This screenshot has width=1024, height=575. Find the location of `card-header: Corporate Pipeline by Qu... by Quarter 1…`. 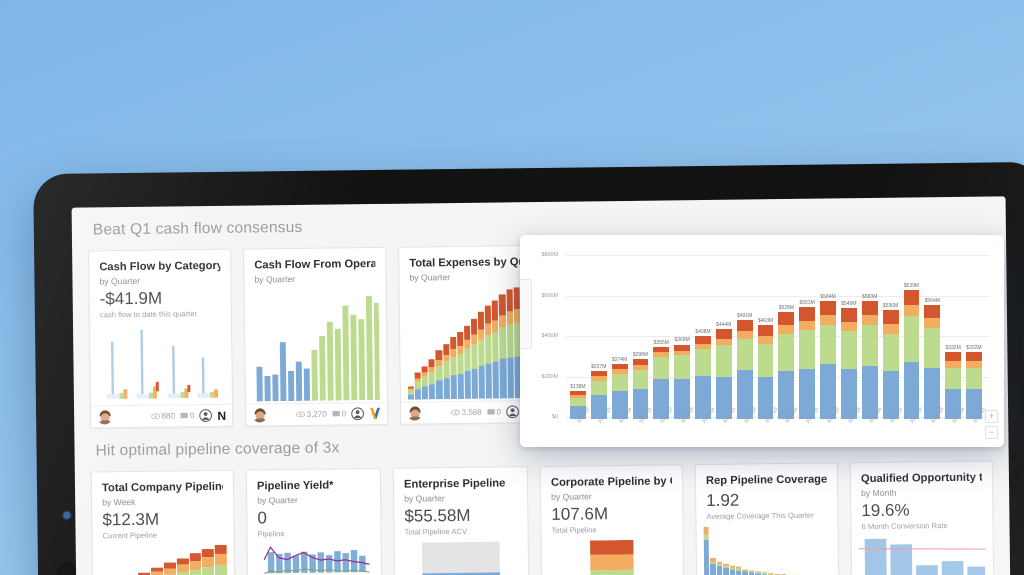

card-header: Corporate Pipeline by Qu... by Quarter 1… is located at coordinates (612, 500).